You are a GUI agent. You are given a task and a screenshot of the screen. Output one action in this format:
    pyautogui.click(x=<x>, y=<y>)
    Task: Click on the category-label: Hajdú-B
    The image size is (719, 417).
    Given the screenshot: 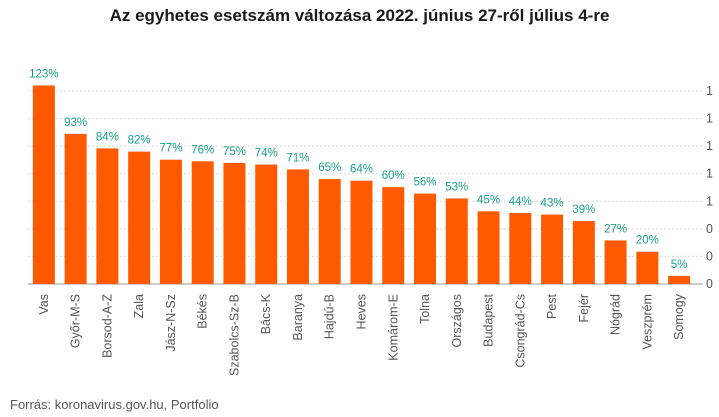 What is the action you would take?
    pyautogui.click(x=330, y=316)
    